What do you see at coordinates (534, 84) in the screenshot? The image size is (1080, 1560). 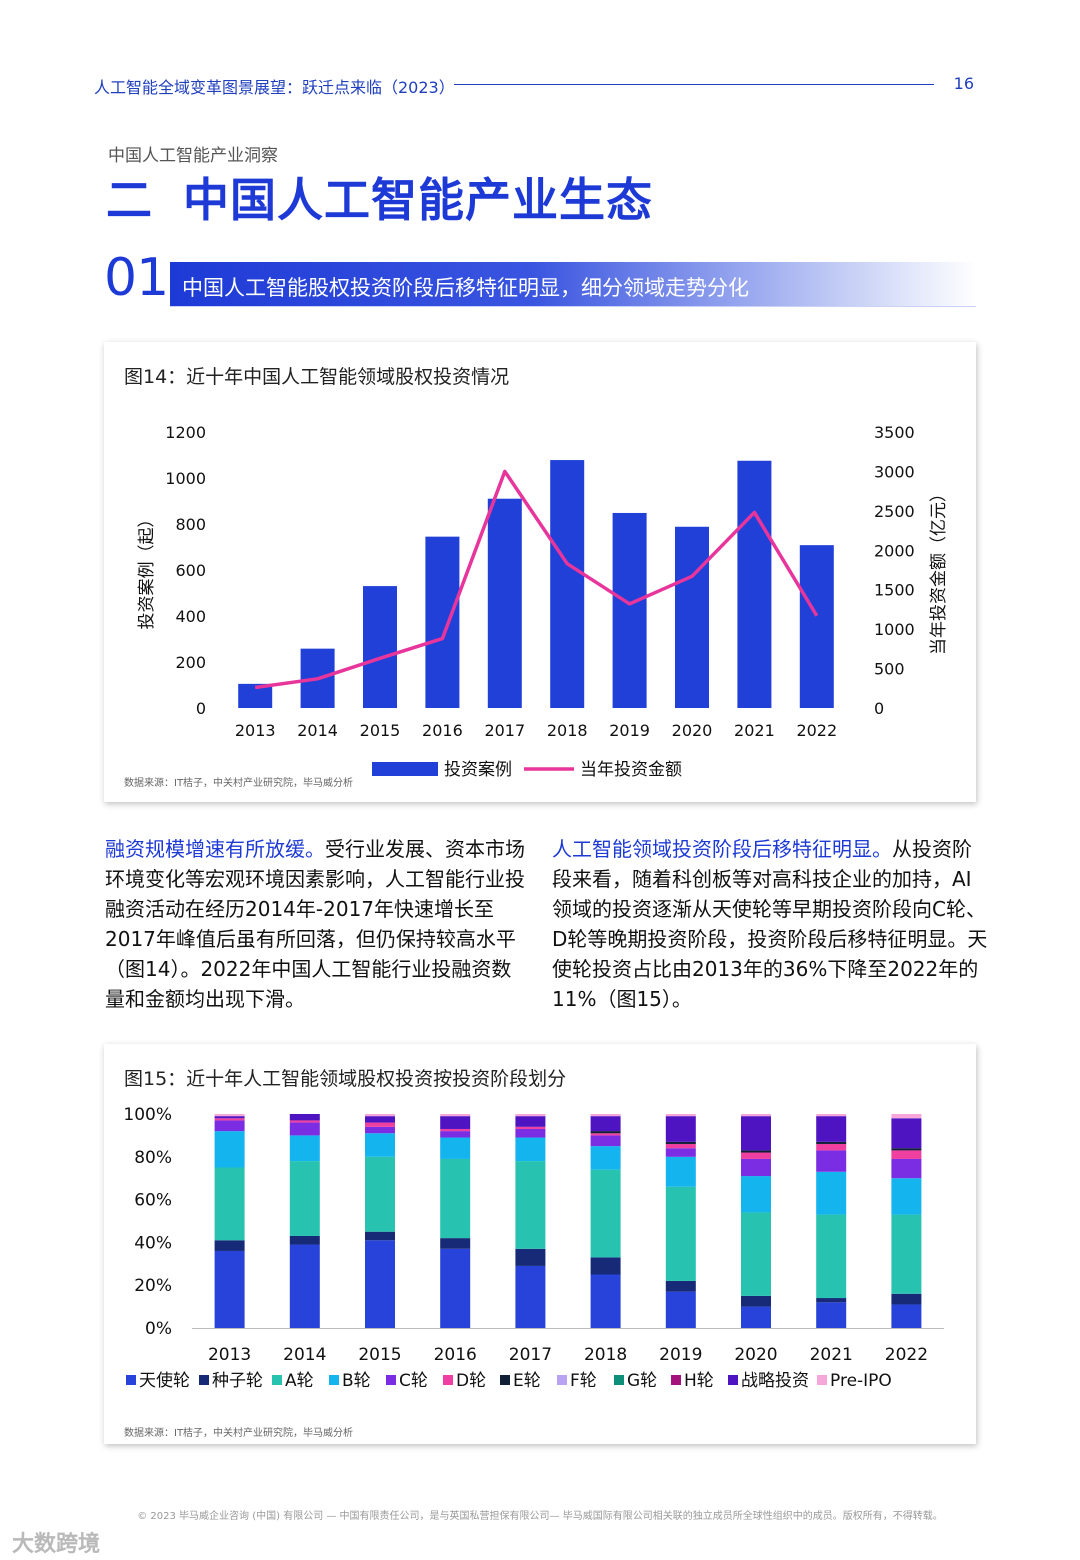 I see `page-header: 人工智能全域变革图景展望：跃迁点来临（2023） 16` at bounding box center [534, 84].